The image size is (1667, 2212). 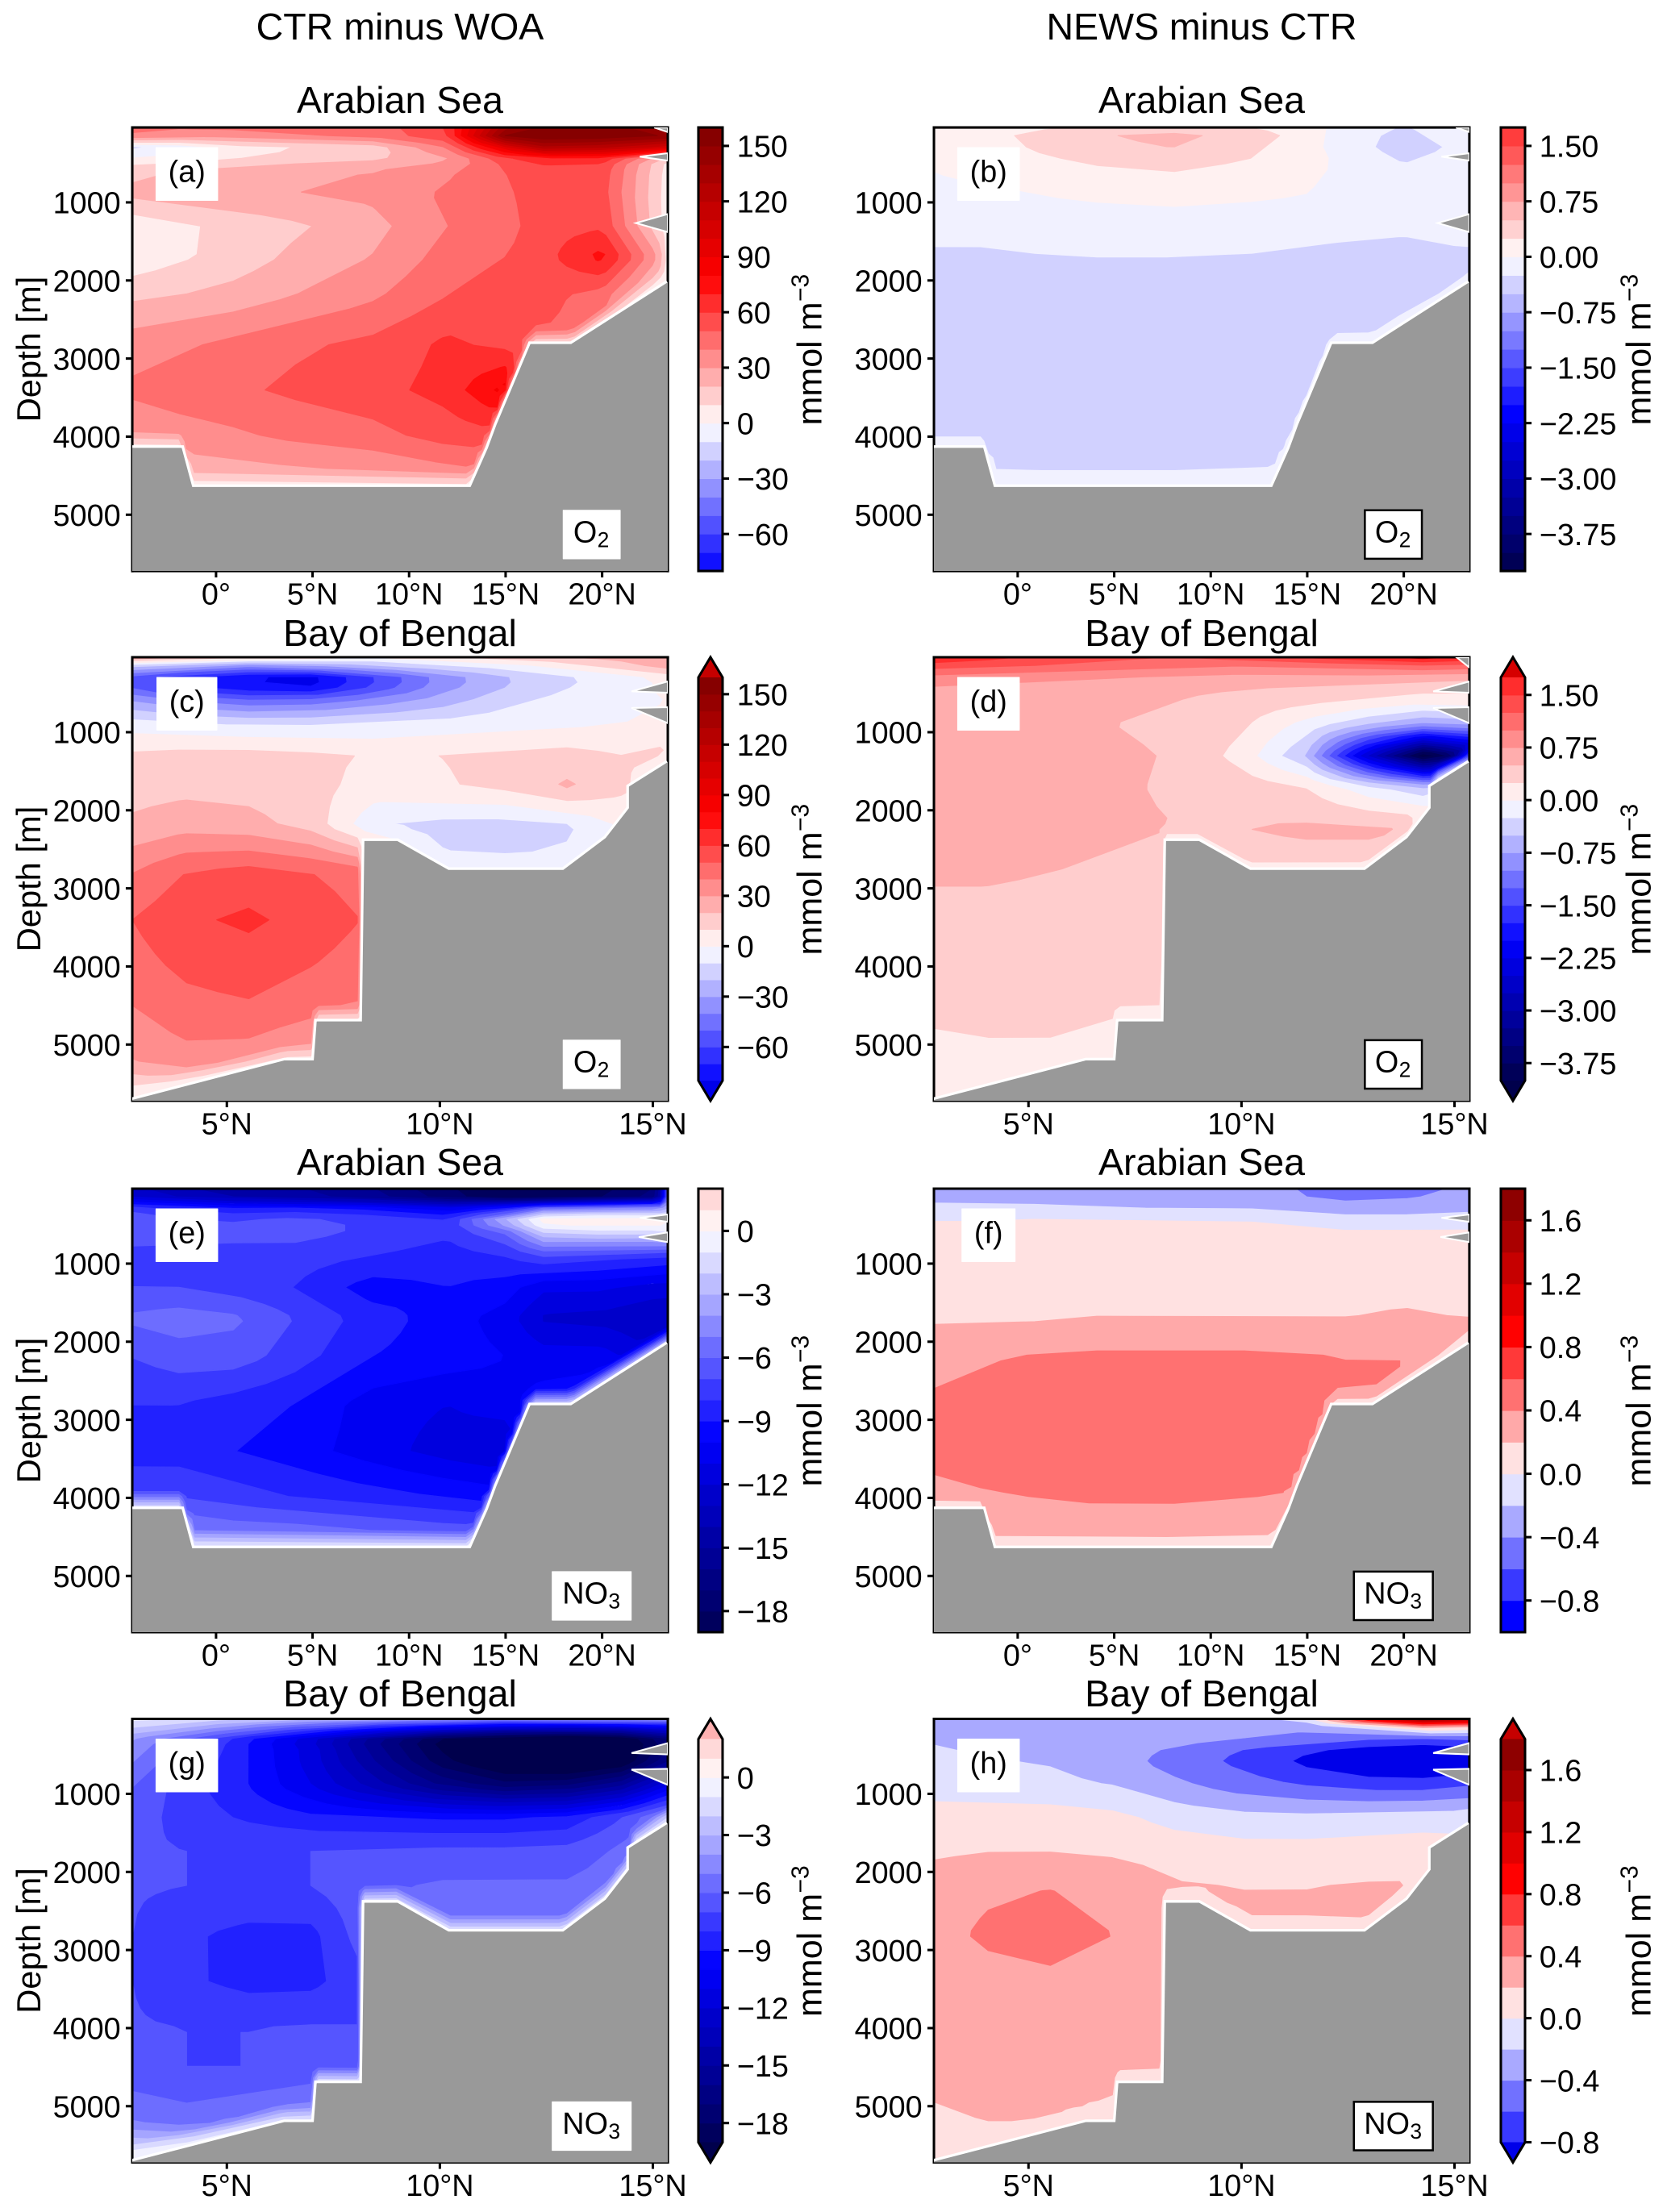 What do you see at coordinates (1570, 1601) in the screenshot?
I see `svg-text: −0.8` at bounding box center [1570, 1601].